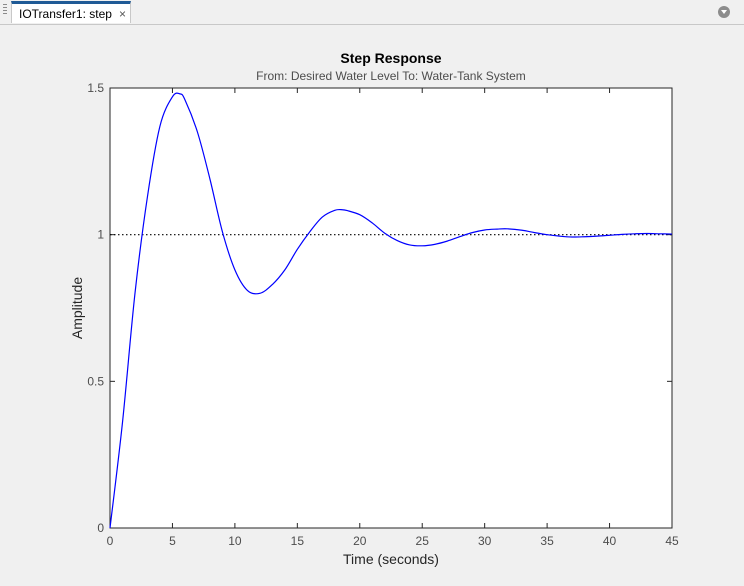 Image resolution: width=744 pixels, height=586 pixels. What do you see at coordinates (95, 88) in the screenshot?
I see `y-tick-label: 1.5` at bounding box center [95, 88].